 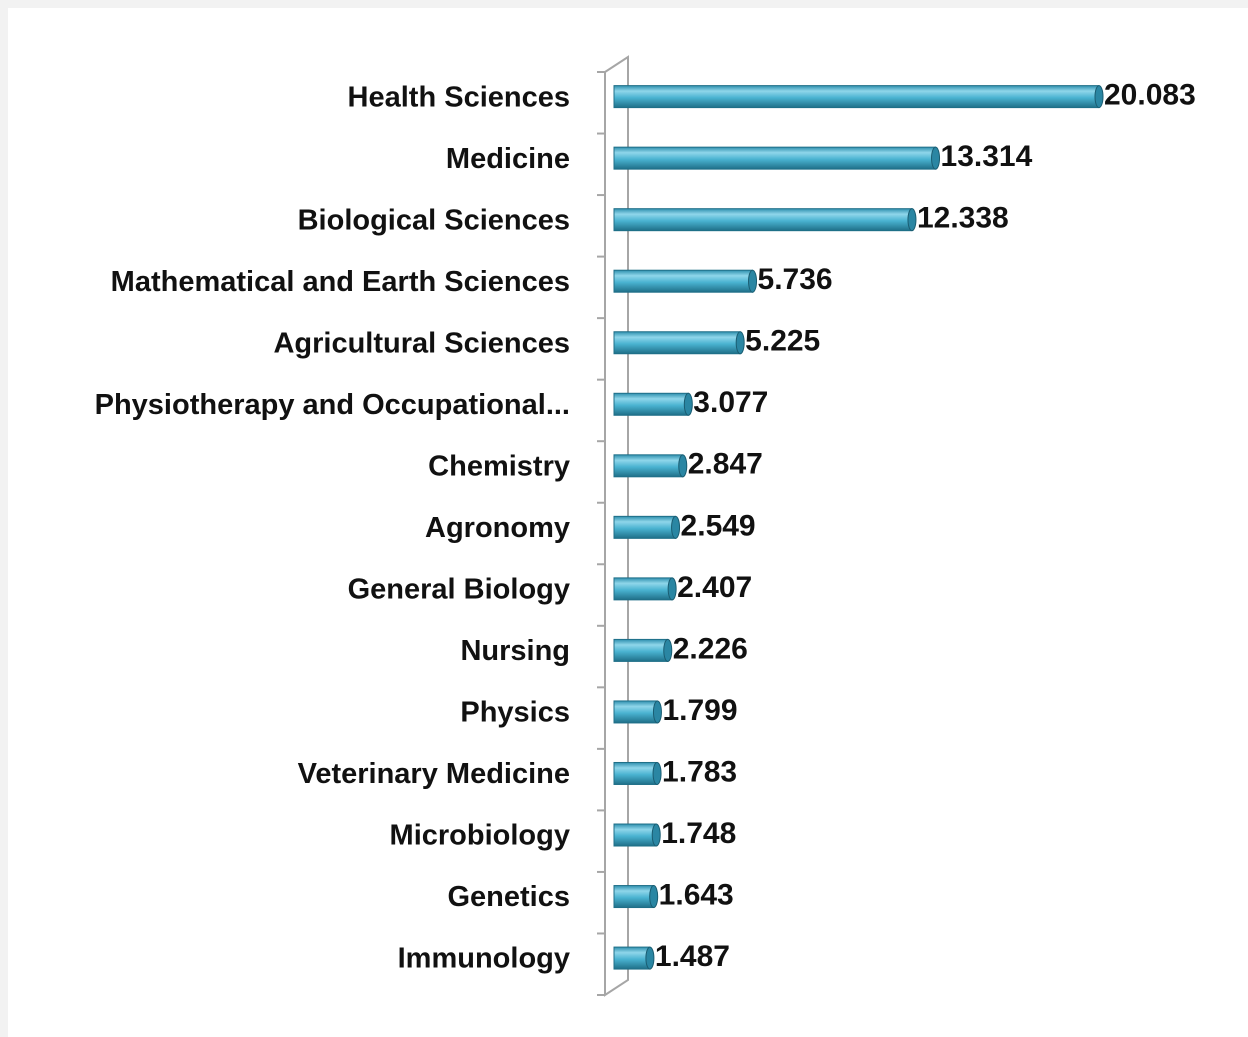 What do you see at coordinates (696, 894) in the screenshot?
I see `value-label: 1.643` at bounding box center [696, 894].